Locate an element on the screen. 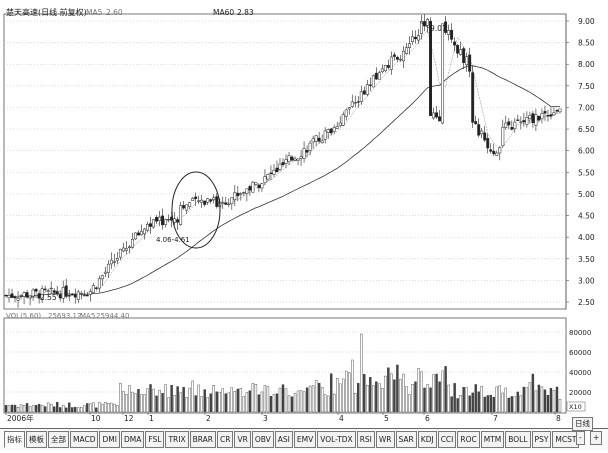 This screenshot has width=608, height=453. tab-全部: 全部 is located at coordinates (58, 439).